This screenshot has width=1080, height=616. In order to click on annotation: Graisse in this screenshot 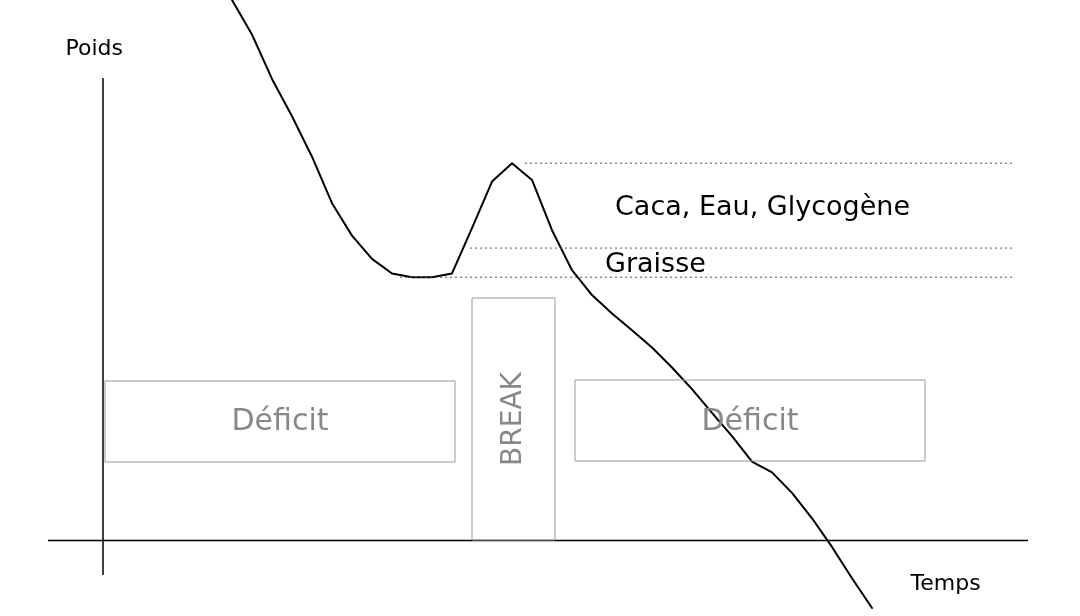, I will do `click(655, 262)`.